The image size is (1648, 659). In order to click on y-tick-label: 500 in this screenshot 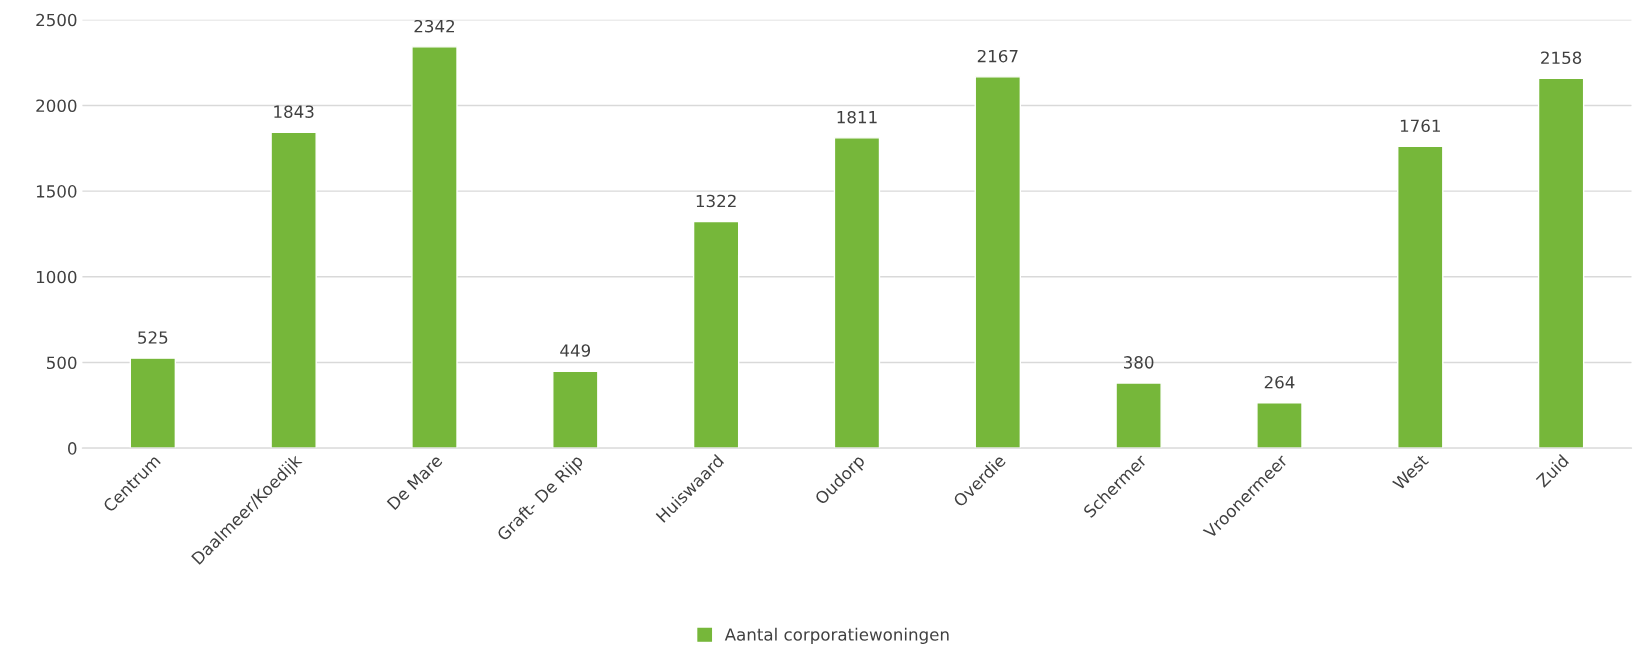, I will do `click(62, 363)`.